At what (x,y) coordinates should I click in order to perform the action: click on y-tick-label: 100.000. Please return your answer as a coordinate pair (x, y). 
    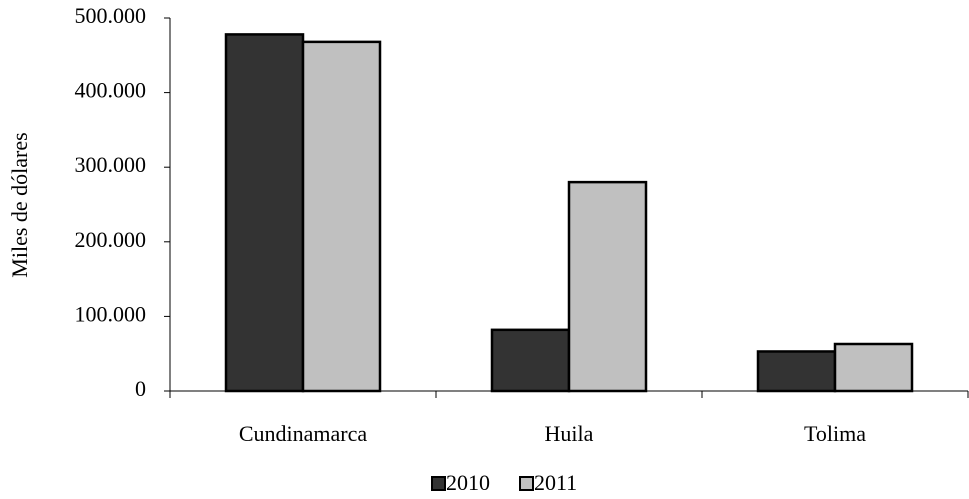
    Looking at the image, I should click on (111, 313).